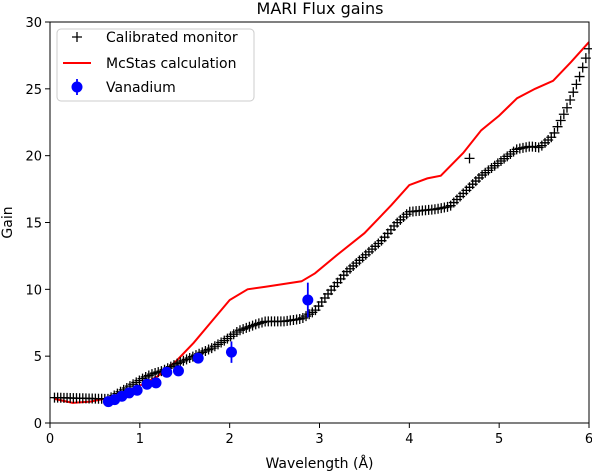  Describe the element at coordinates (319, 439) in the screenshot. I see `x-tick-label: 3` at that location.